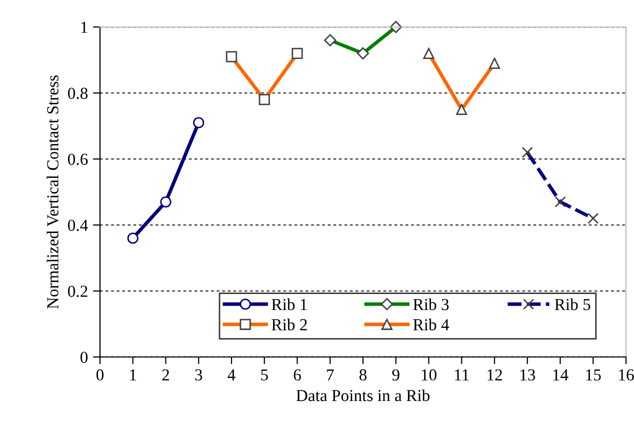 This screenshot has width=634, height=442. What do you see at coordinates (133, 374) in the screenshot?
I see `x-tick-label: 1` at bounding box center [133, 374].